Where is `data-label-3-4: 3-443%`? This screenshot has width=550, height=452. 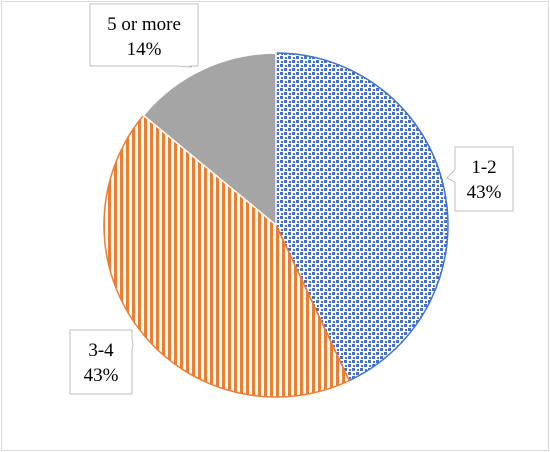 data-label-3-4: 3-443% is located at coordinates (101, 362).